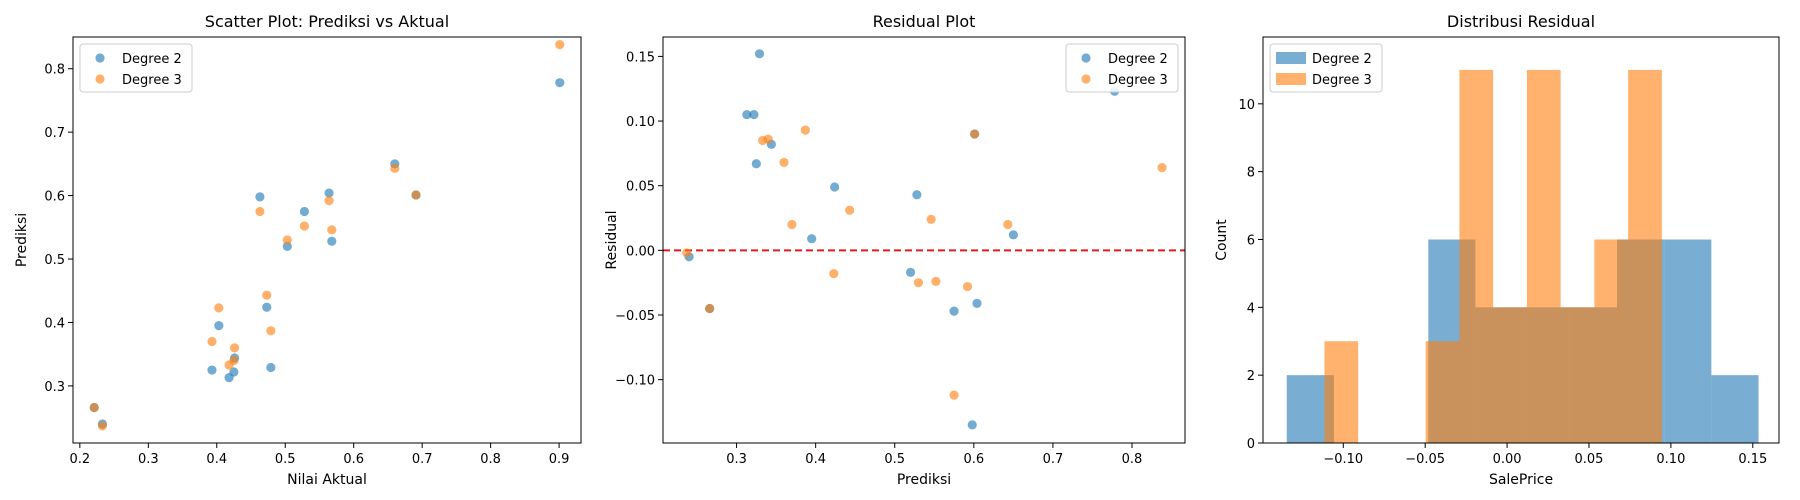 This screenshot has height=500, width=1800. What do you see at coordinates (327, 480) in the screenshot?
I see `x-axis-label: Nilai Aktual` at bounding box center [327, 480].